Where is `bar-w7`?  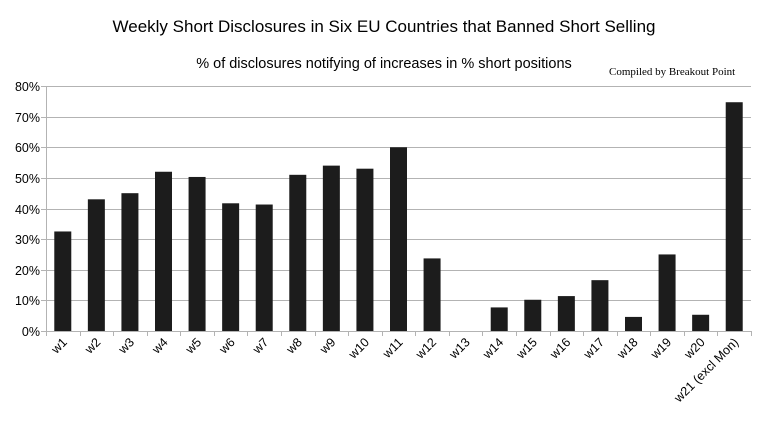 bar-w7 is located at coordinates (264, 267).